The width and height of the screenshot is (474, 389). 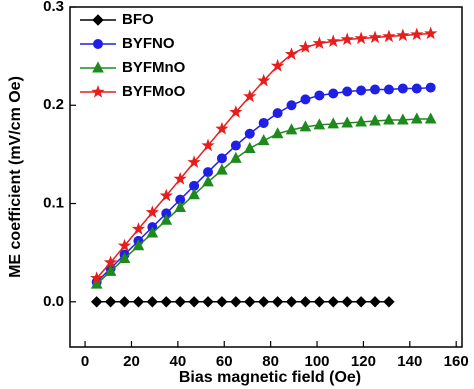 I want to click on x-tick-label: 140, so click(x=409, y=361).